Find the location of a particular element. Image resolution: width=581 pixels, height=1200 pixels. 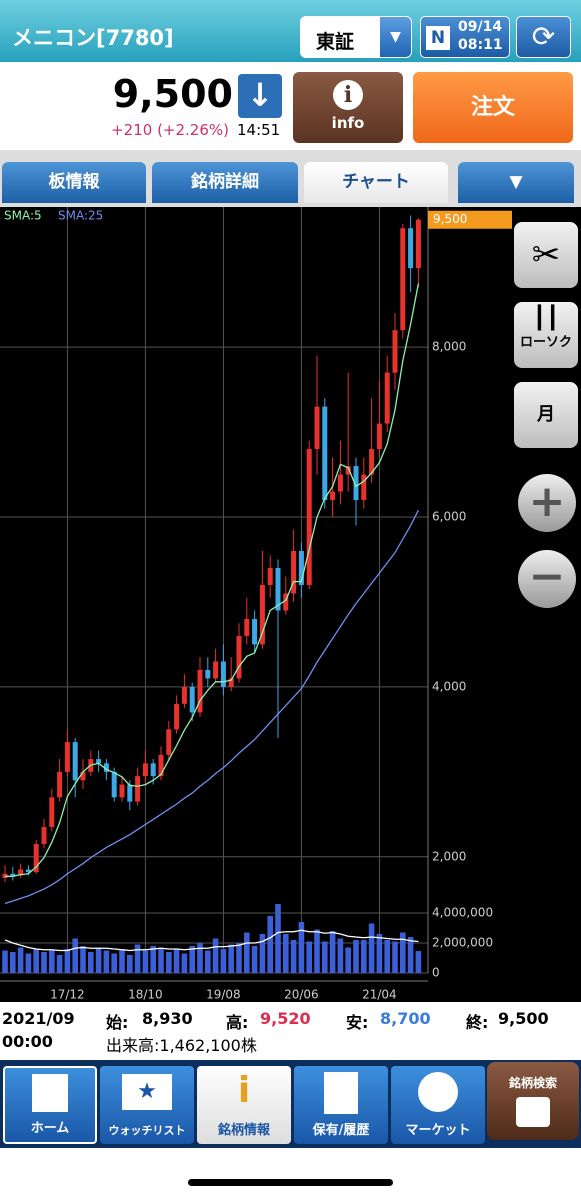

order-button: 注文 is located at coordinates (493, 107).